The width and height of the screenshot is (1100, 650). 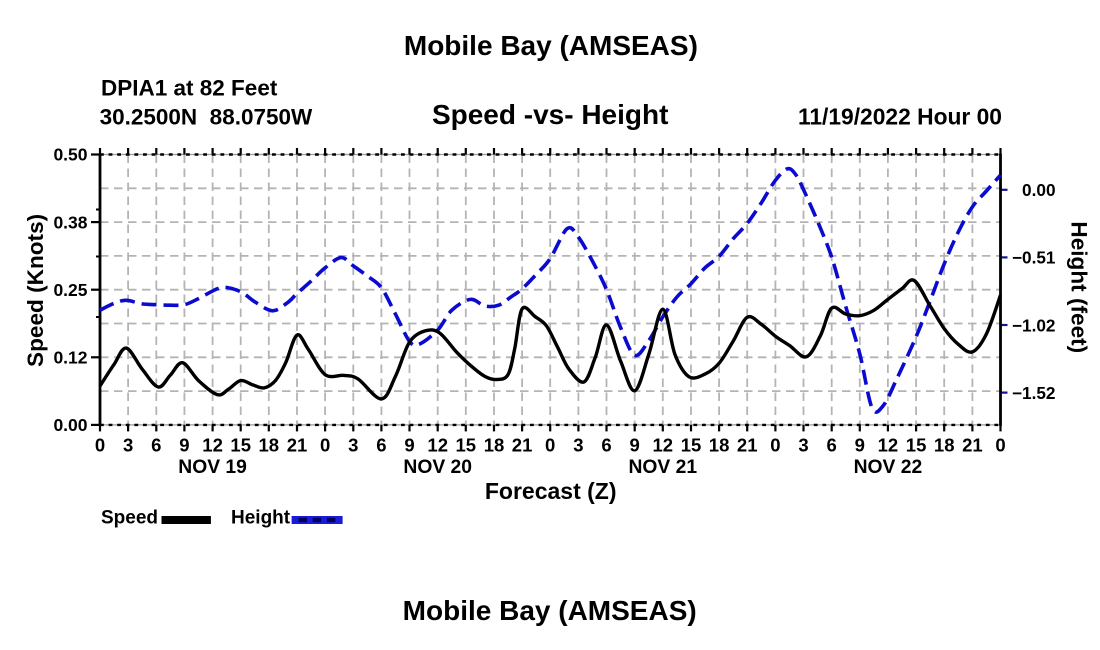 I want to click on svg-text: 11/19/2022 Hour 00, so click(x=900, y=117).